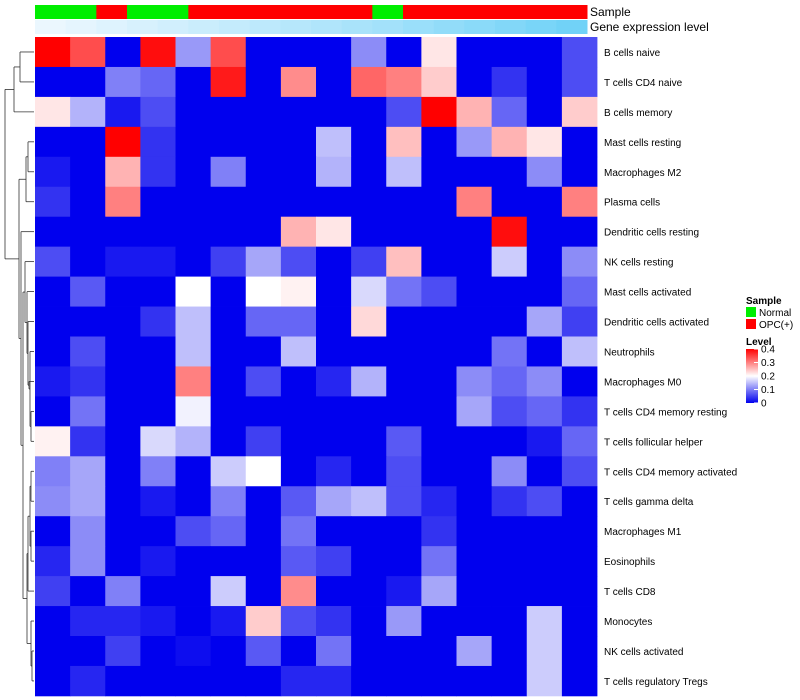 Image resolution: width=800 pixels, height=700 pixels. What do you see at coordinates (759, 342) in the screenshot?
I see `legend-level-title: Level` at bounding box center [759, 342].